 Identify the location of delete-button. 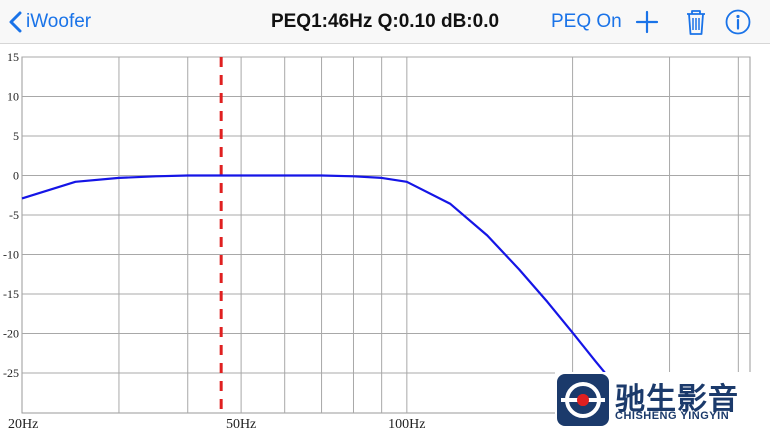
(696, 22).